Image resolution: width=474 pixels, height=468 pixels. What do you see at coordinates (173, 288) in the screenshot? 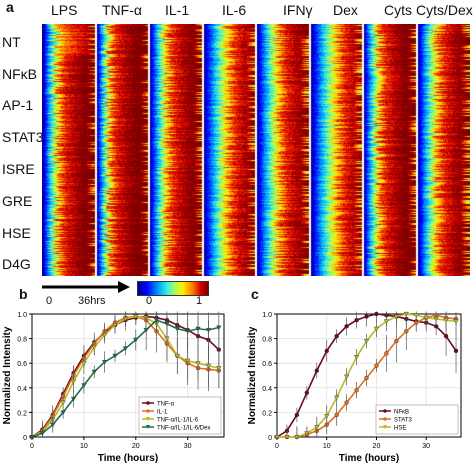
I see `colorbar` at bounding box center [173, 288].